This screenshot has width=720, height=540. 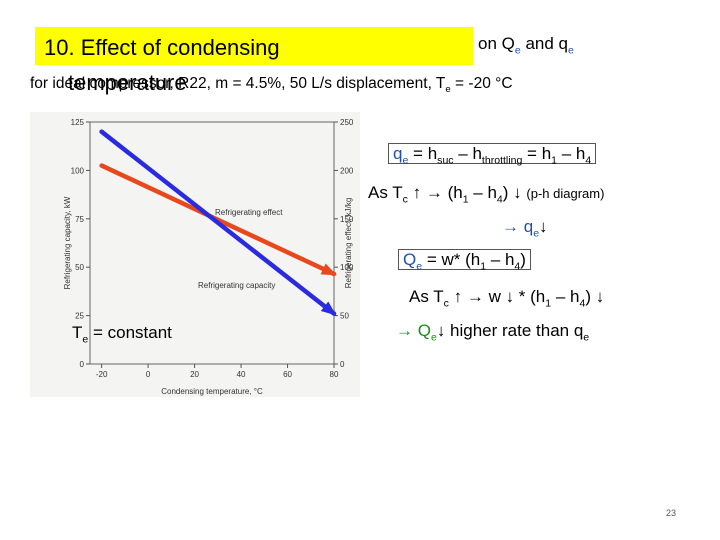 I want to click on equation-box: Qe = w* (h1 – h4), so click(x=464, y=260).